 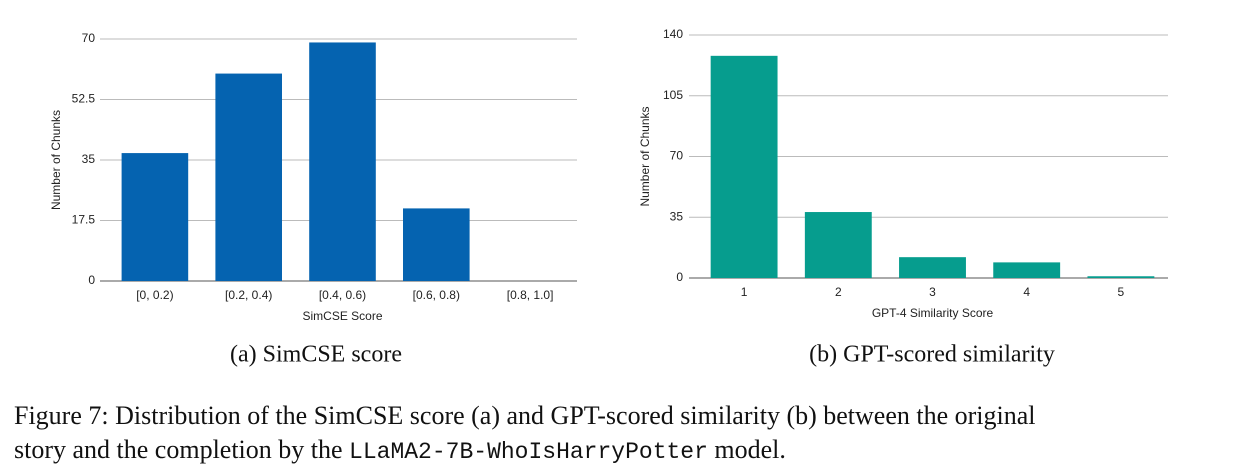 I want to click on caption-text: story and the completion by the, so click(x=178, y=449).